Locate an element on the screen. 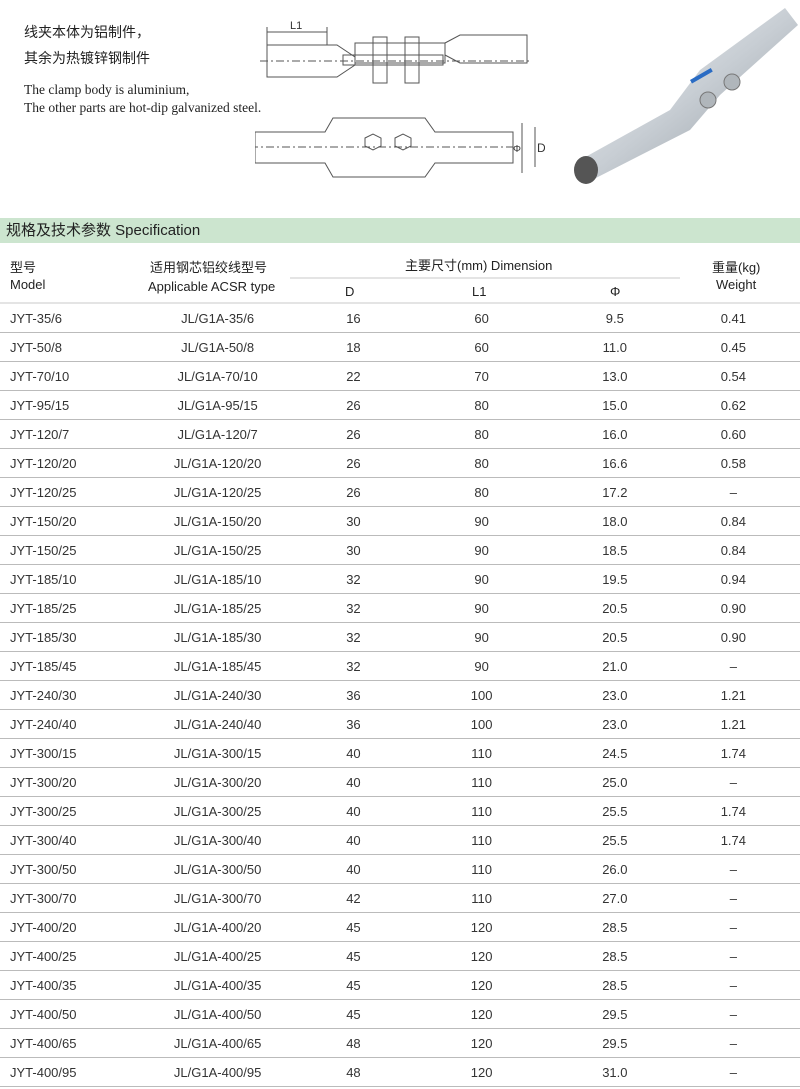 Image resolution: width=800 pixels, height=1089 pixels. cell-phi: 15.0 is located at coordinates (614, 405).